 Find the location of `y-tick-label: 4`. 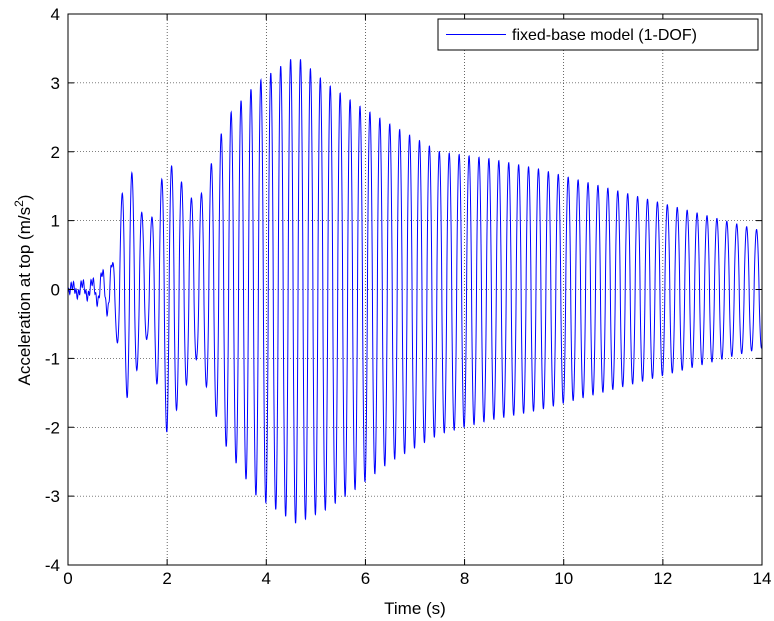

y-tick-label: 4 is located at coordinates (55, 14).